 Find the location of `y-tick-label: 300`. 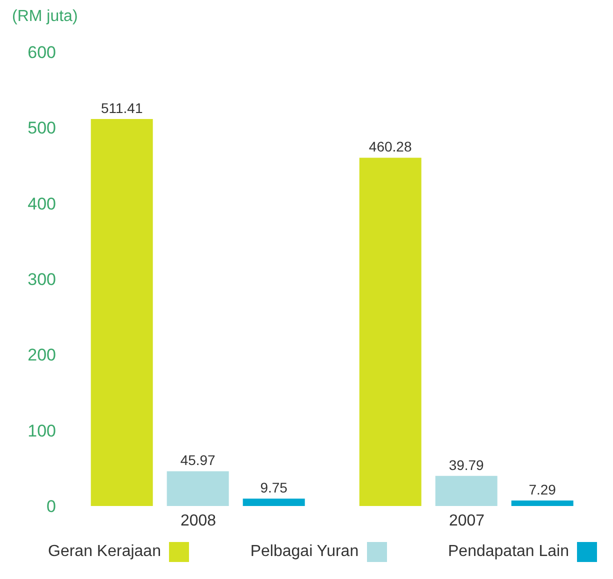

y-tick-label: 300 is located at coordinates (42, 280).